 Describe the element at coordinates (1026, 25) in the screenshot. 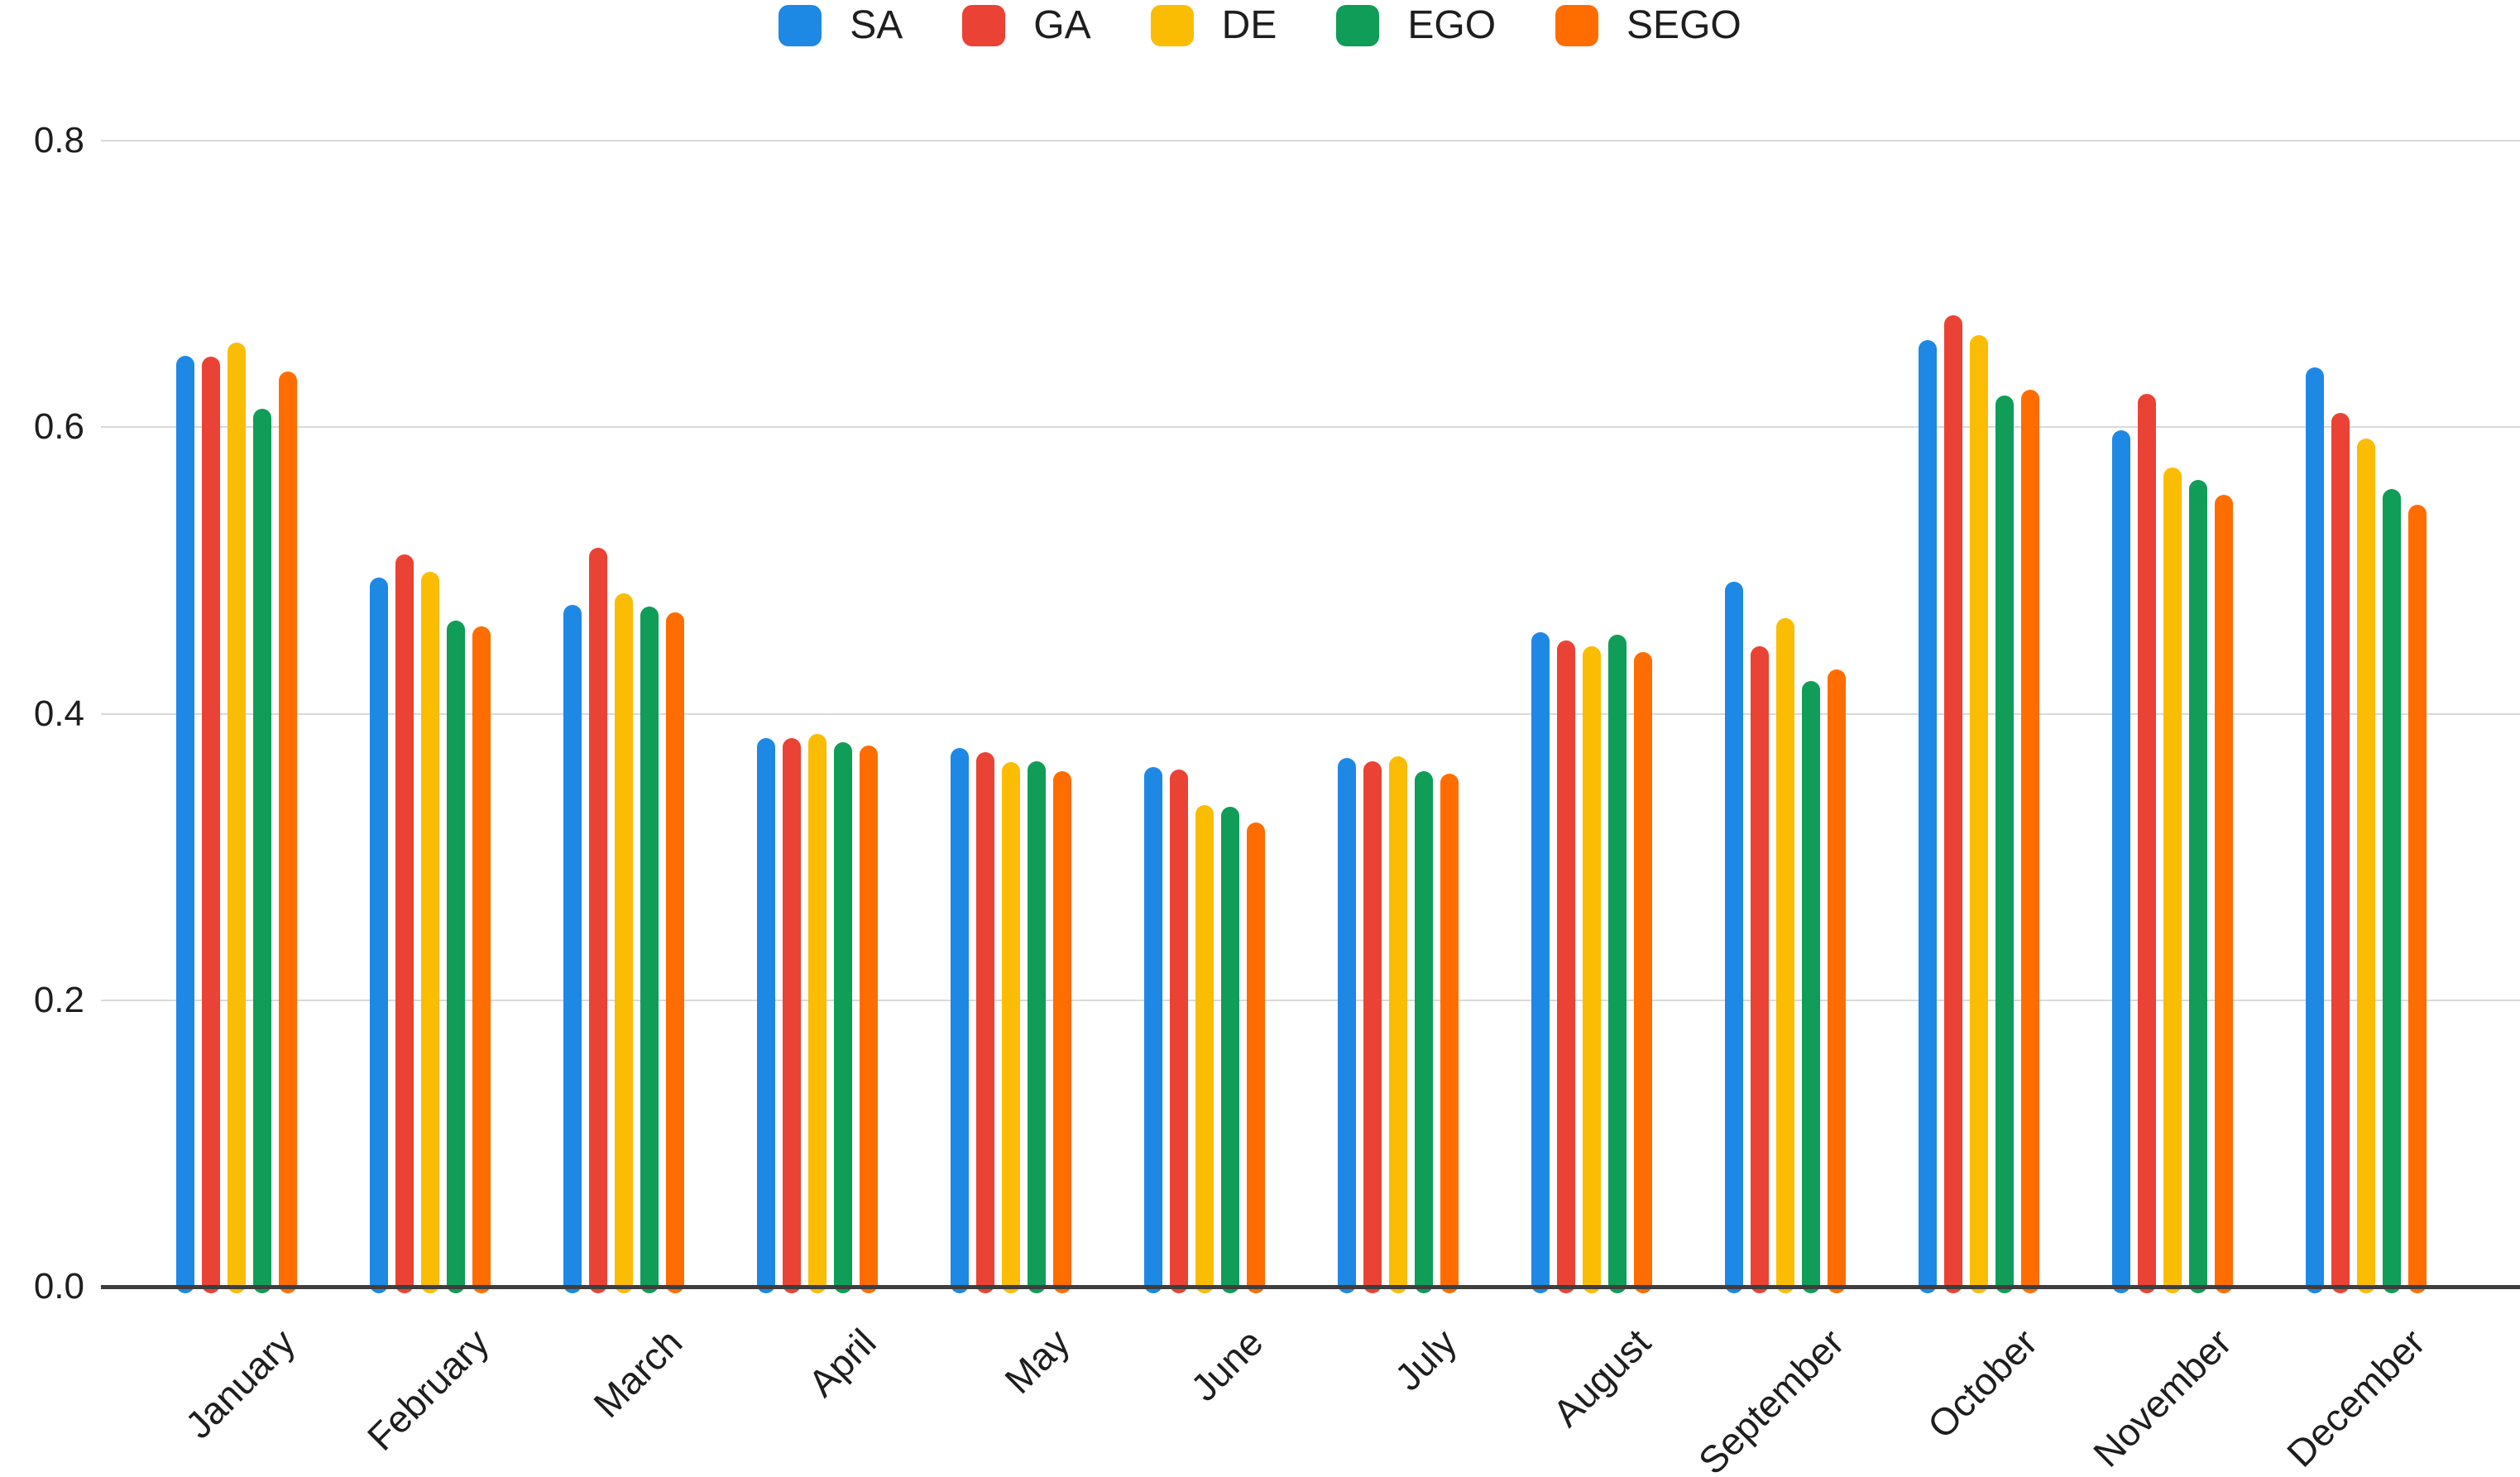

I see `legend-item-ga: GA` at that location.